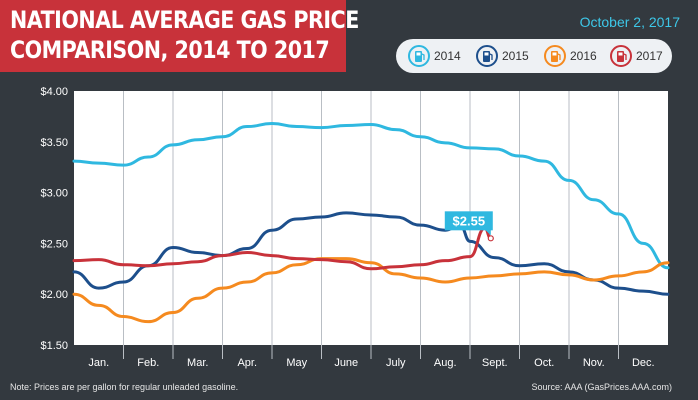 Image resolution: width=698 pixels, height=400 pixels. I want to click on legend-label-2014: 2014, so click(447, 56).